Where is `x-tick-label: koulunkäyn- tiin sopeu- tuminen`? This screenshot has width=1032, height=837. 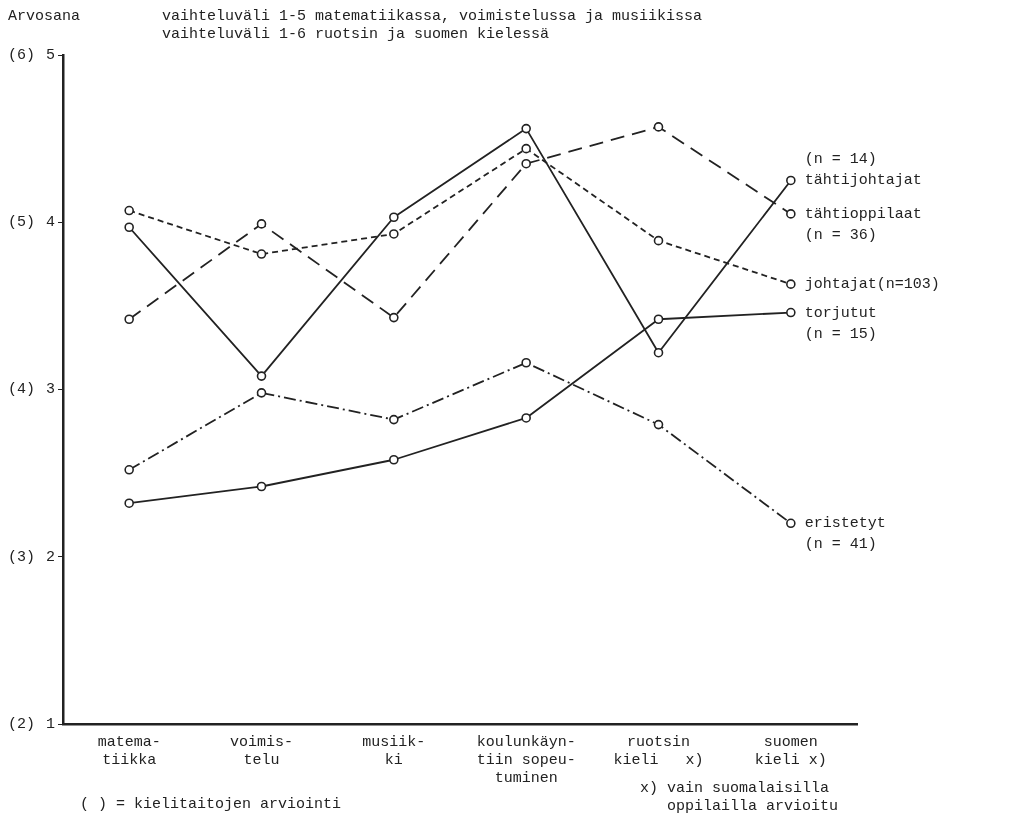 x-tick-label: koulunkäyn- tiin sopeu- tuminen is located at coordinates (526, 760).